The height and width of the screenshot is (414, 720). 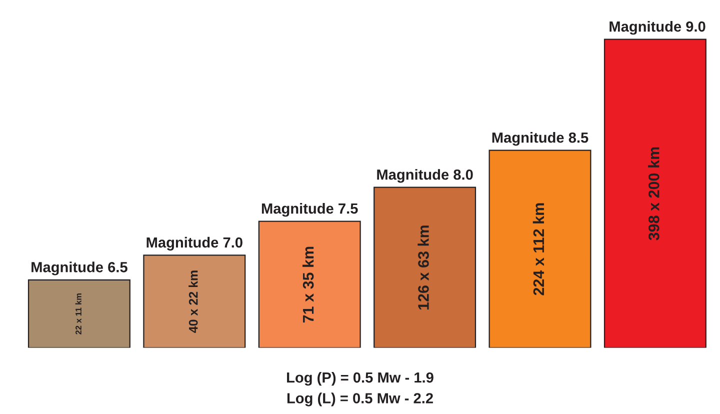 What do you see at coordinates (194, 243) in the screenshot?
I see `x-tick-label: Magnitude 7.0` at bounding box center [194, 243].